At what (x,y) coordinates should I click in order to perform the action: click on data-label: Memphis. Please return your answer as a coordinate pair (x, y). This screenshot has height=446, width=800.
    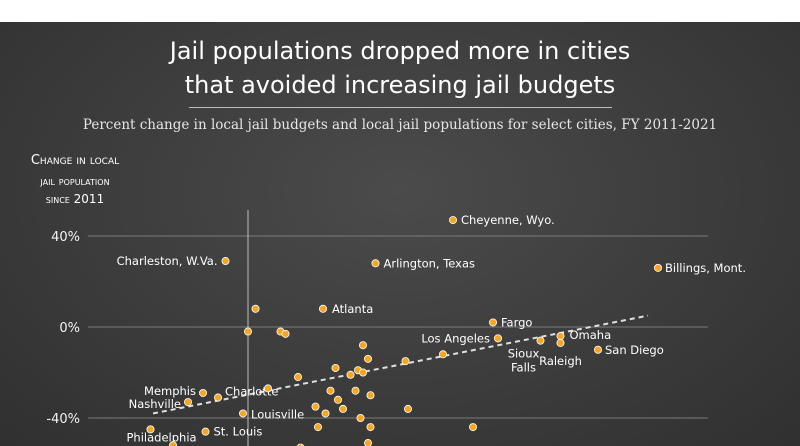
    Looking at the image, I should click on (170, 391).